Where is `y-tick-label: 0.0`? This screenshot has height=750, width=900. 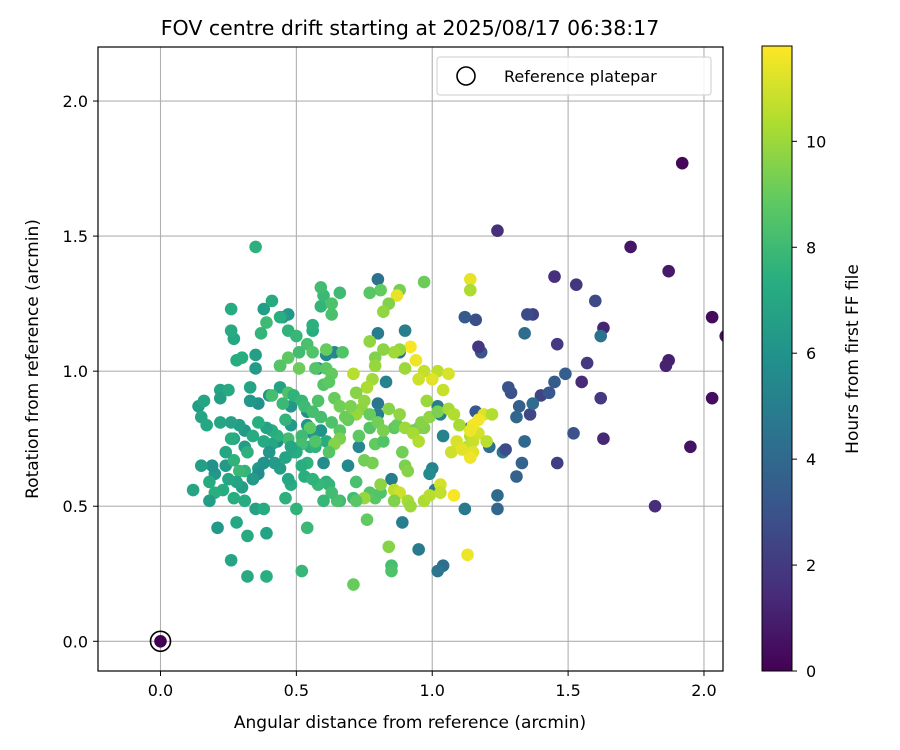
y-tick-label: 0.0 is located at coordinates (75, 641).